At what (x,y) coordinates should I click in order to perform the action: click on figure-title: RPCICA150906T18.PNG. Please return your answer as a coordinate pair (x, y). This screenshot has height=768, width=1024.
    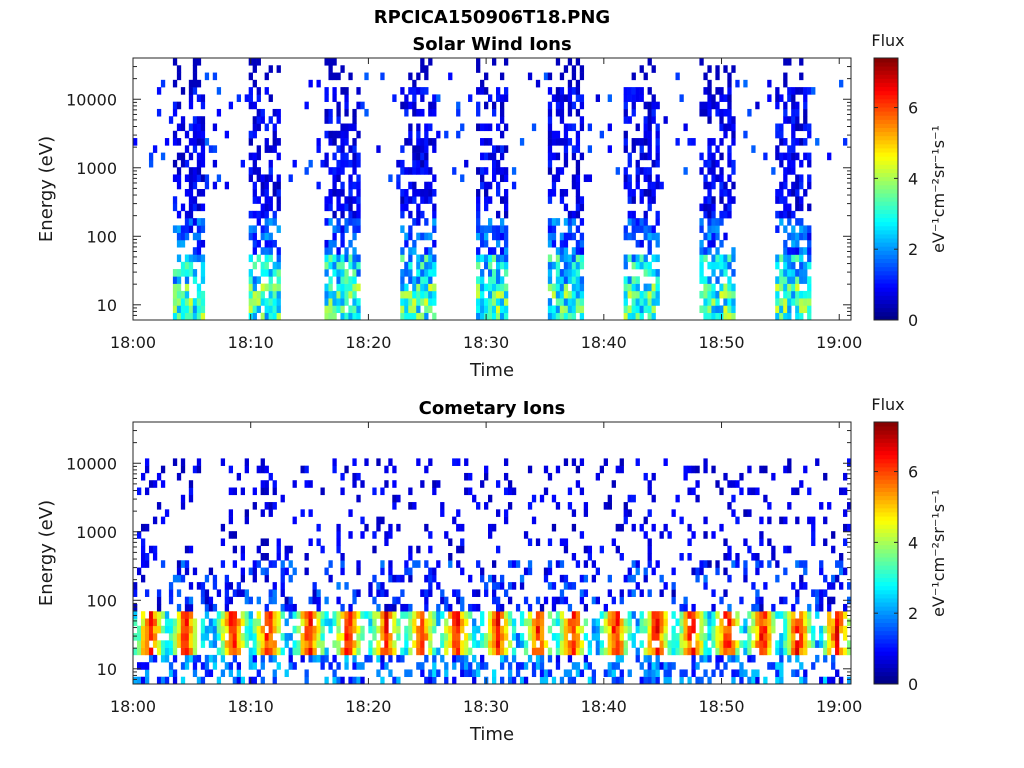
    Looking at the image, I should click on (492, 17).